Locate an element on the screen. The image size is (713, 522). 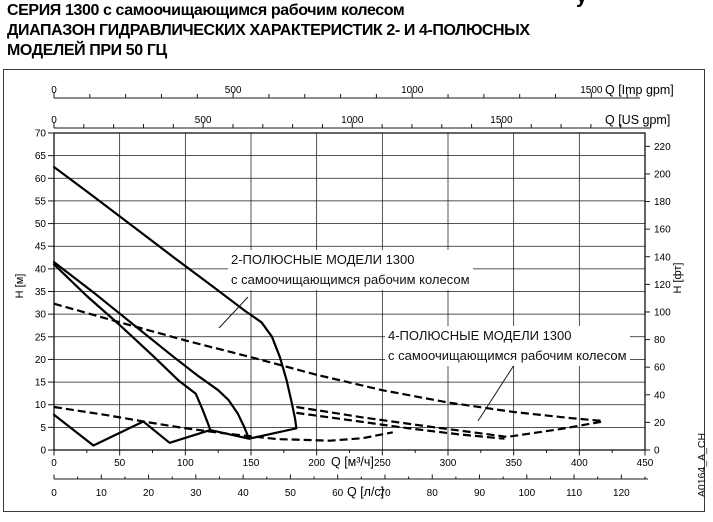
series-2pole-curve-small is located at coordinates (132, 347).